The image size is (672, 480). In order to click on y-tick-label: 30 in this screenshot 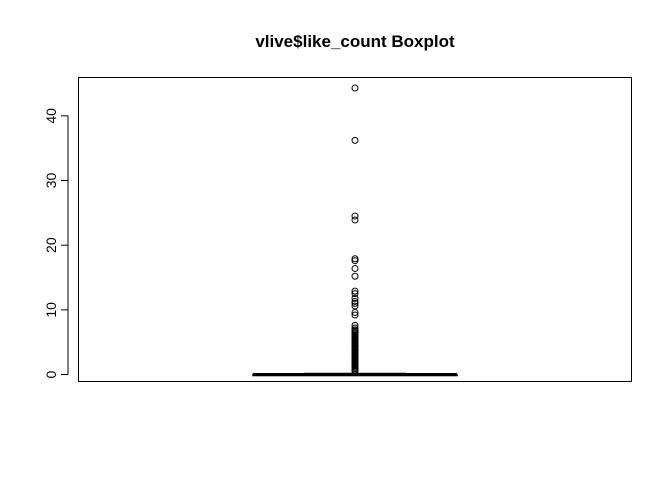, I will do `click(51, 180)`.